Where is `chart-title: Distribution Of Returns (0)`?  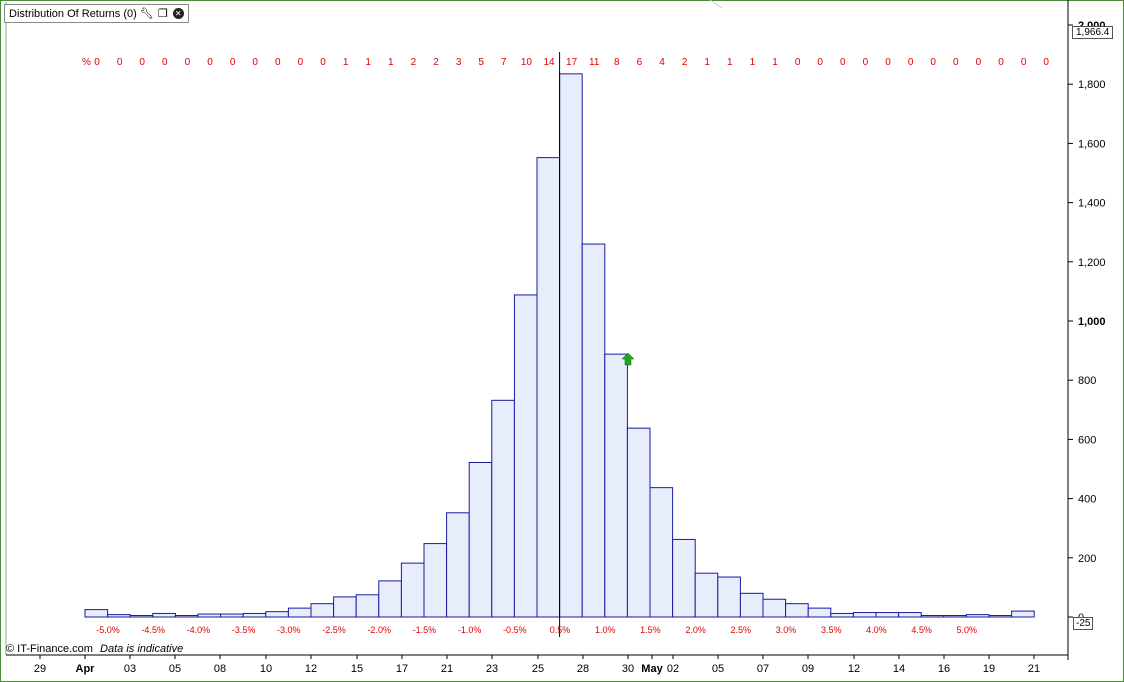
chart-title: Distribution Of Returns (0) is located at coordinates (73, 13).